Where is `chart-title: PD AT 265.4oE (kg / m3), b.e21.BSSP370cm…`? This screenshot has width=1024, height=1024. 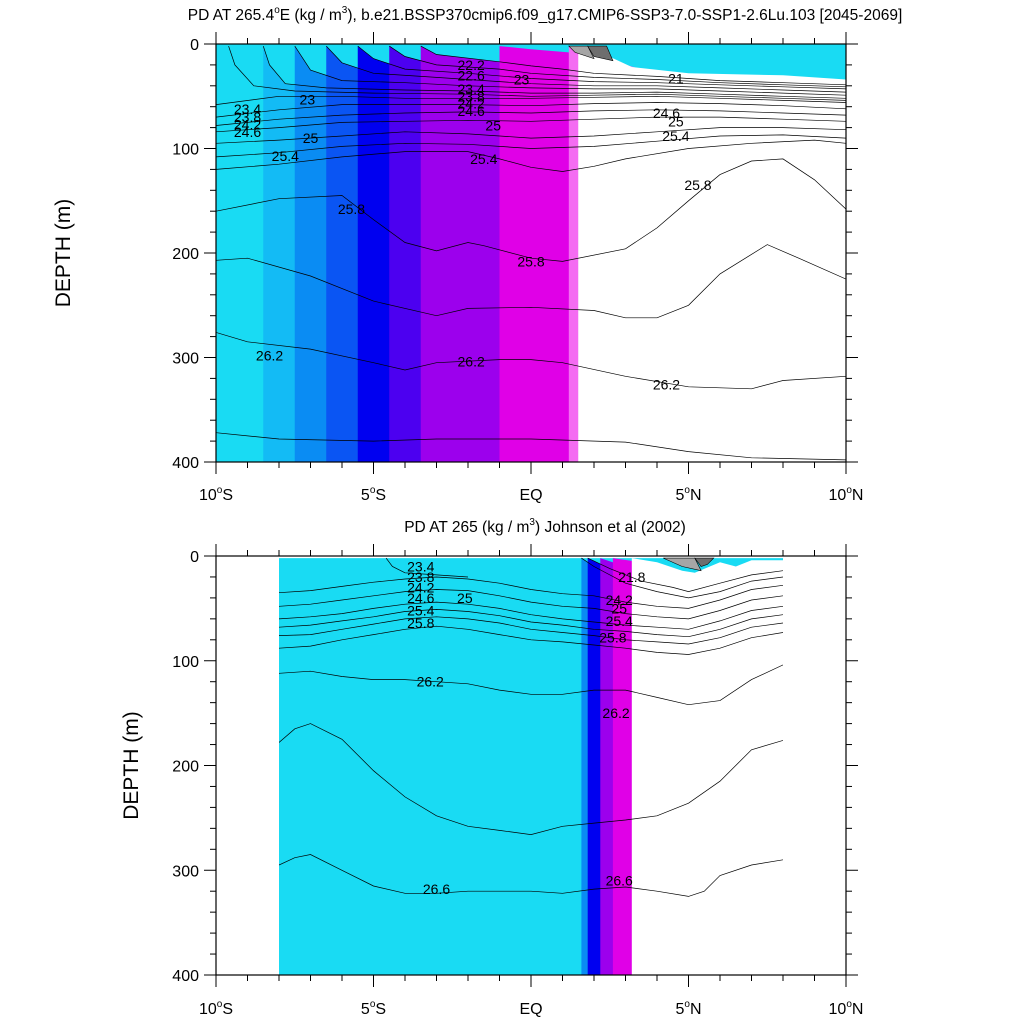
chart-title: PD AT 265.4oE (kg / m3), b.e21.BSSP370cm… is located at coordinates (545, 14).